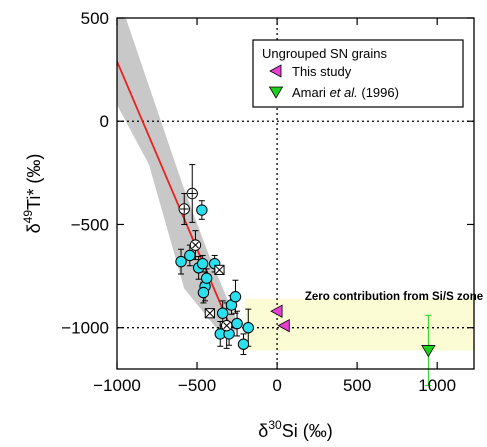 The height and width of the screenshot is (447, 487). What do you see at coordinates (276, 385) in the screenshot?
I see `x-tick-label-2: 0` at bounding box center [276, 385].